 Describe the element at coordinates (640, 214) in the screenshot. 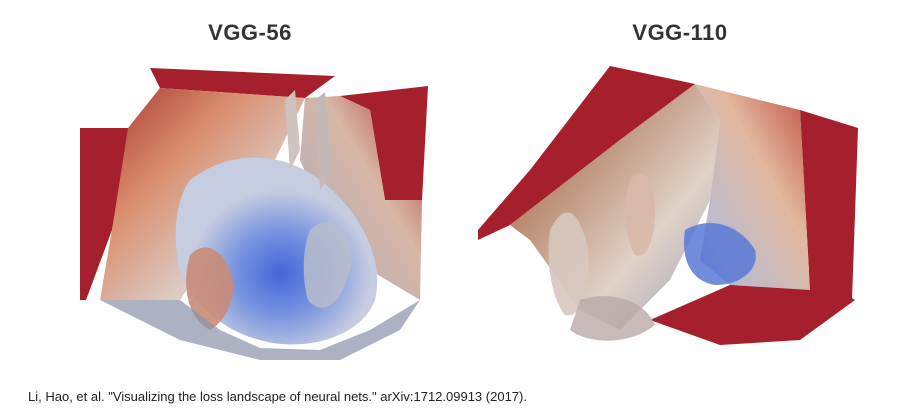

I see `ridge-center` at that location.